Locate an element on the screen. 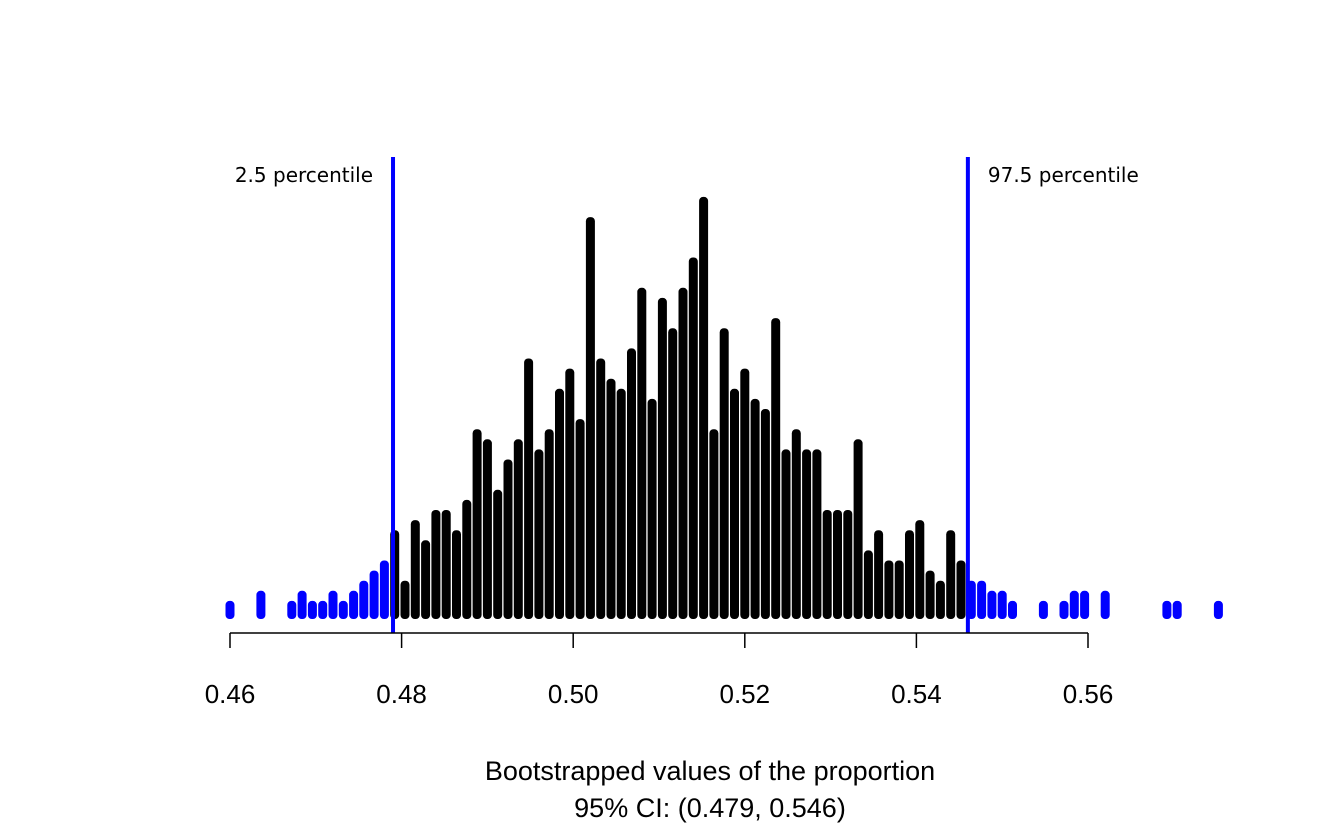  x-axis-title: Bootstrapped values of the proportion is located at coordinates (710, 771).